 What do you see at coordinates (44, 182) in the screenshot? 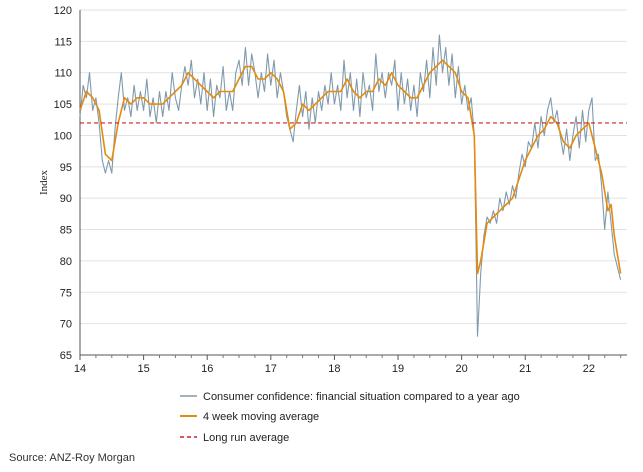
I see `y-axis-title: Index` at bounding box center [44, 182].